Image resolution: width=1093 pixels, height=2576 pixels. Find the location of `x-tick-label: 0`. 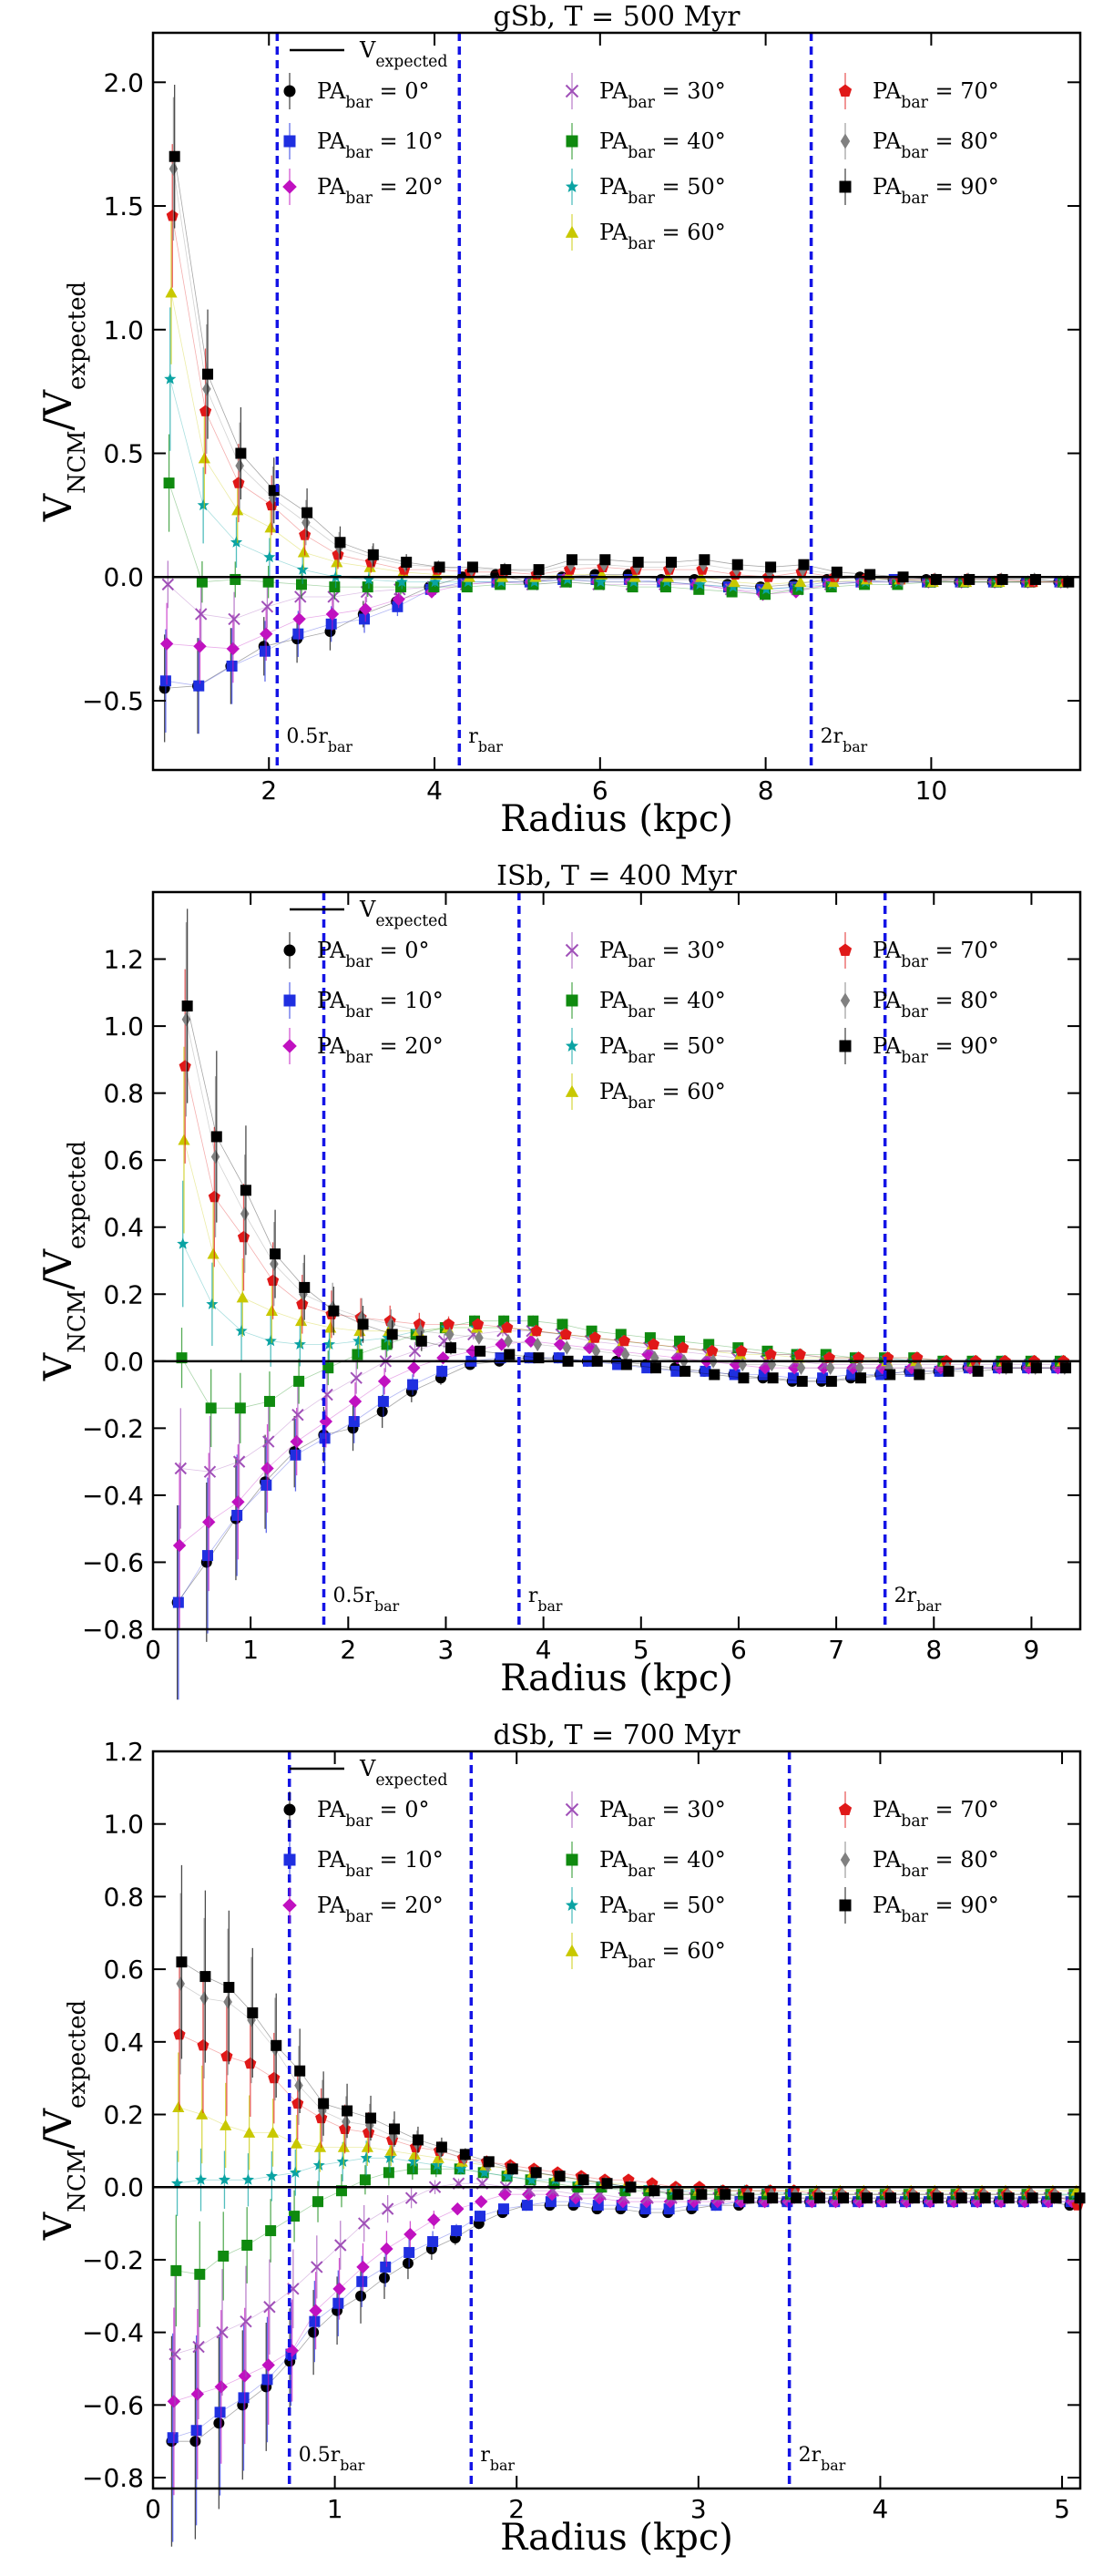

x-tick-label: 0 is located at coordinates (153, 2509).